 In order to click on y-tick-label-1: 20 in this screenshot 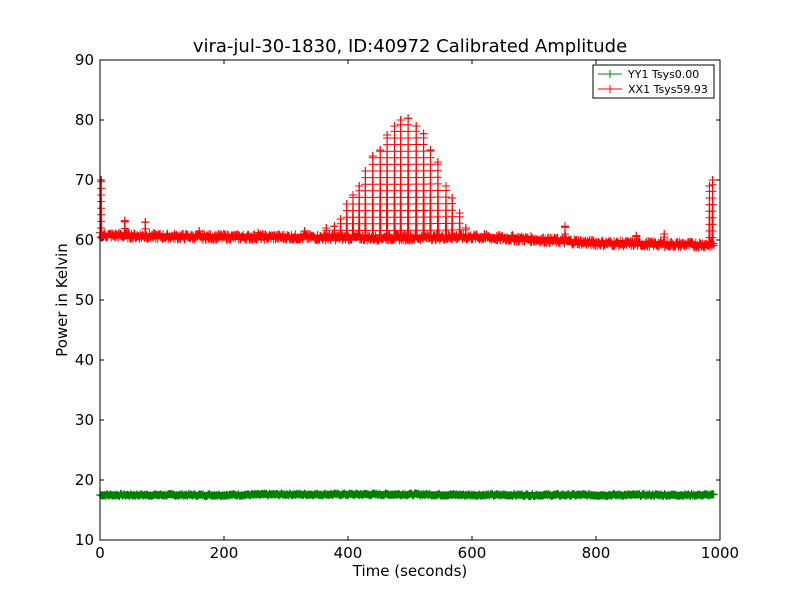, I will do `click(84, 480)`.